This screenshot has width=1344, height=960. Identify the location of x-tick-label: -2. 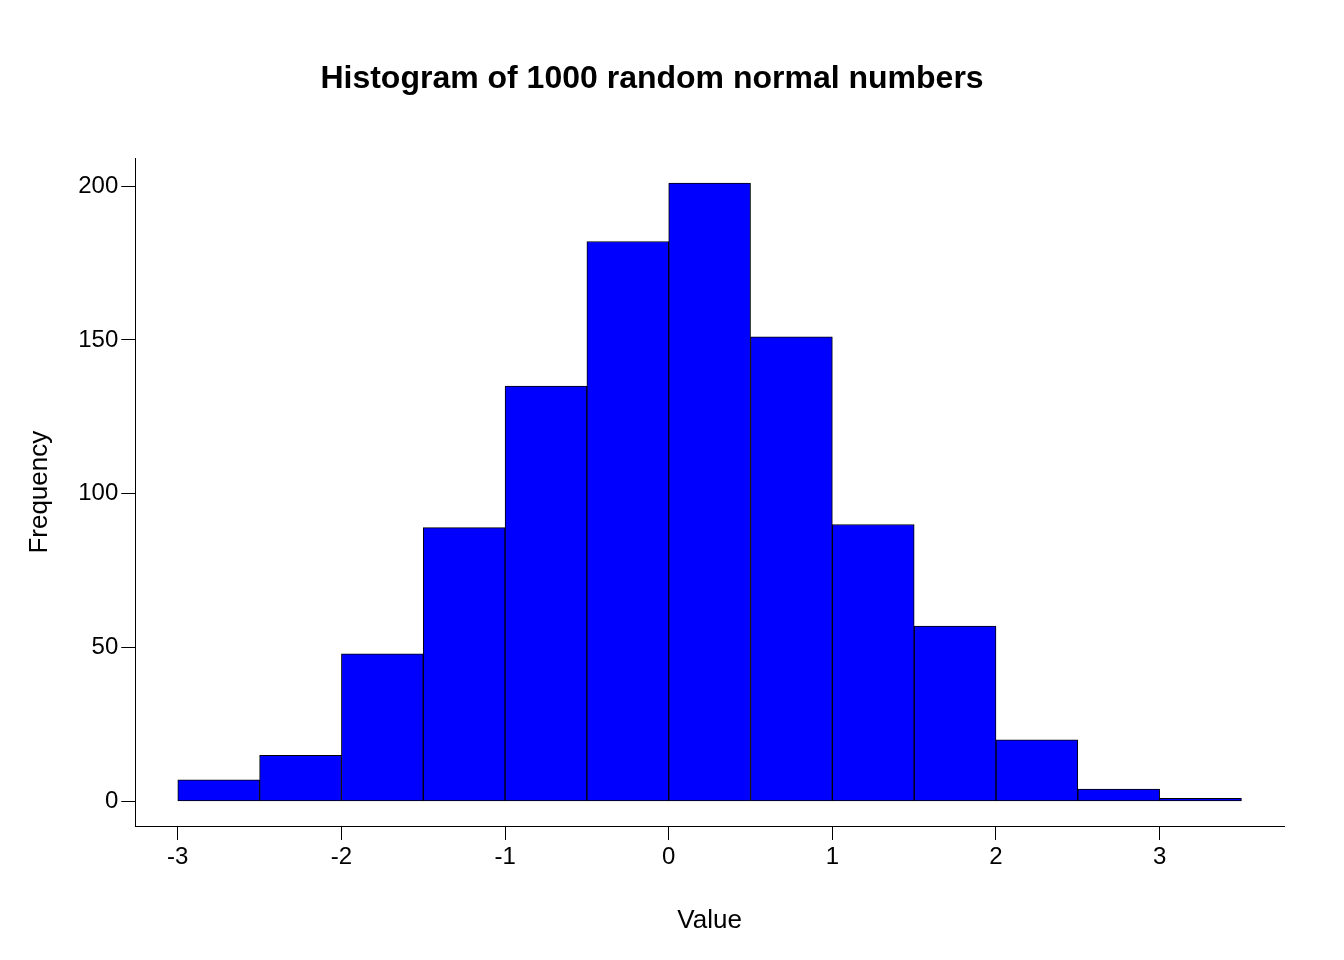
(341, 856).